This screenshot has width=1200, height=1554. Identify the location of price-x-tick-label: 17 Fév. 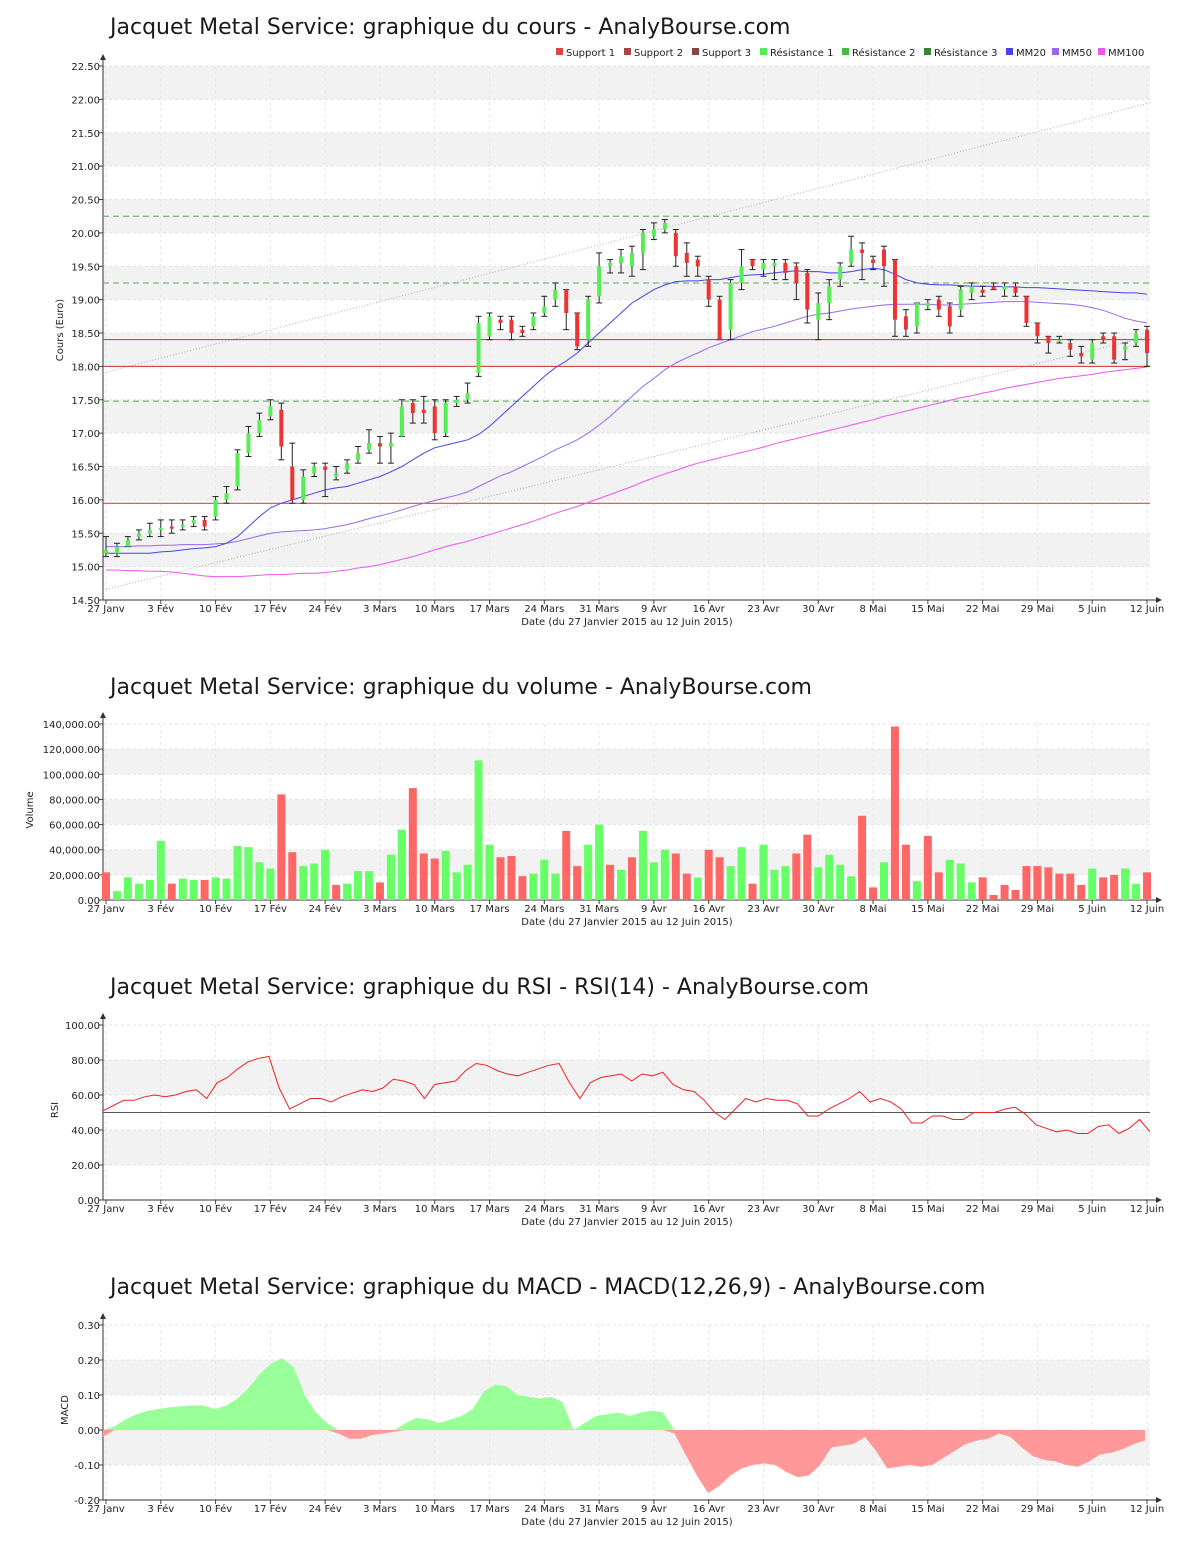
(270, 609).